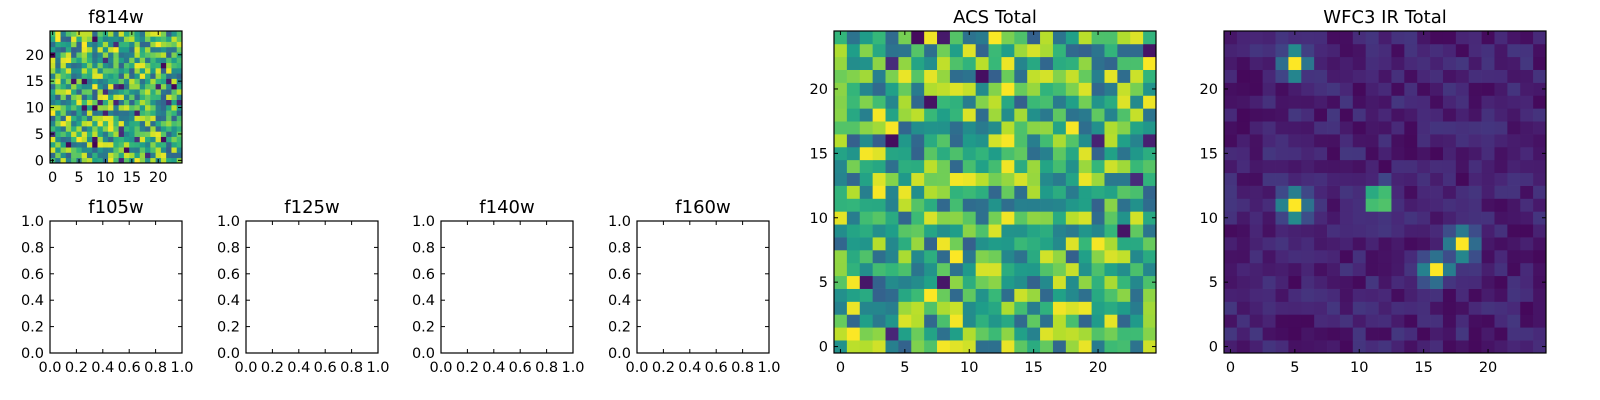  I want to click on y-tick-label: 0.6, so click(32, 275).